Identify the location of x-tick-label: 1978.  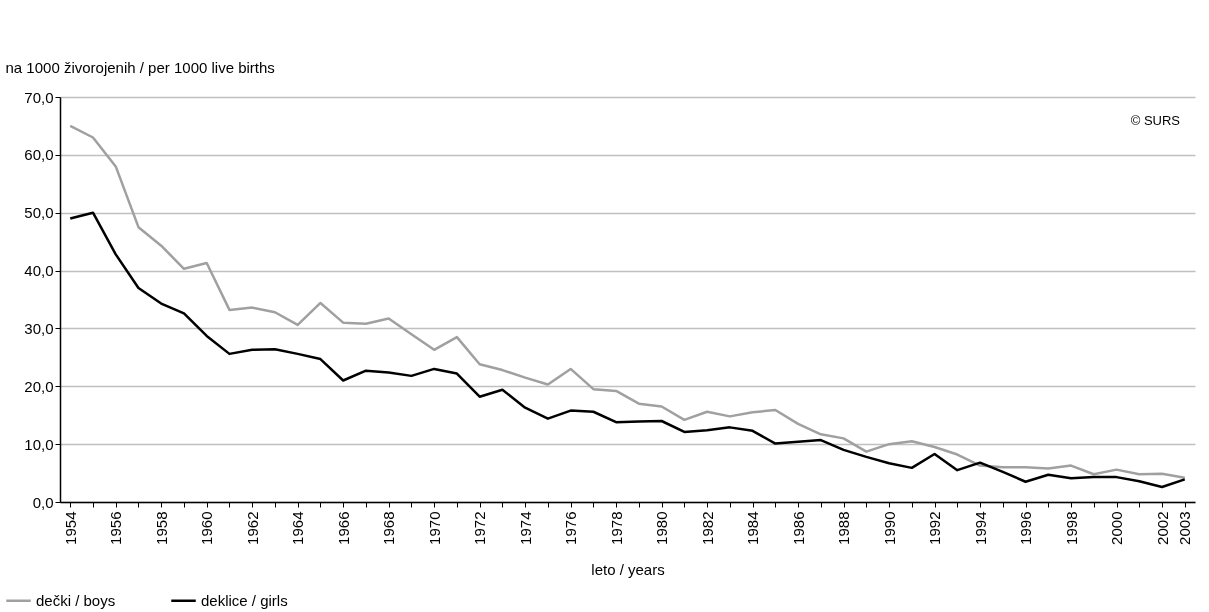
(616, 528).